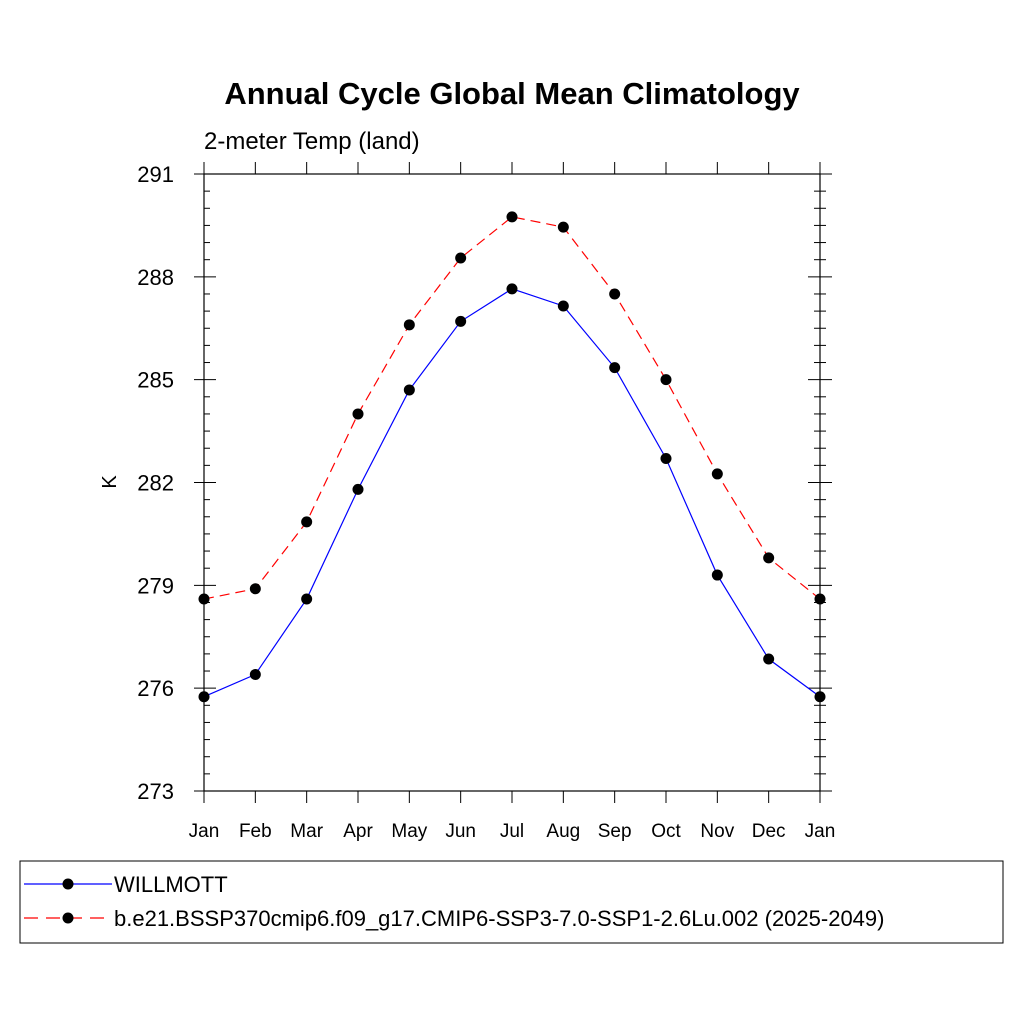 The height and width of the screenshot is (1024, 1024). I want to click on x-tick-label: Jul, so click(512, 831).